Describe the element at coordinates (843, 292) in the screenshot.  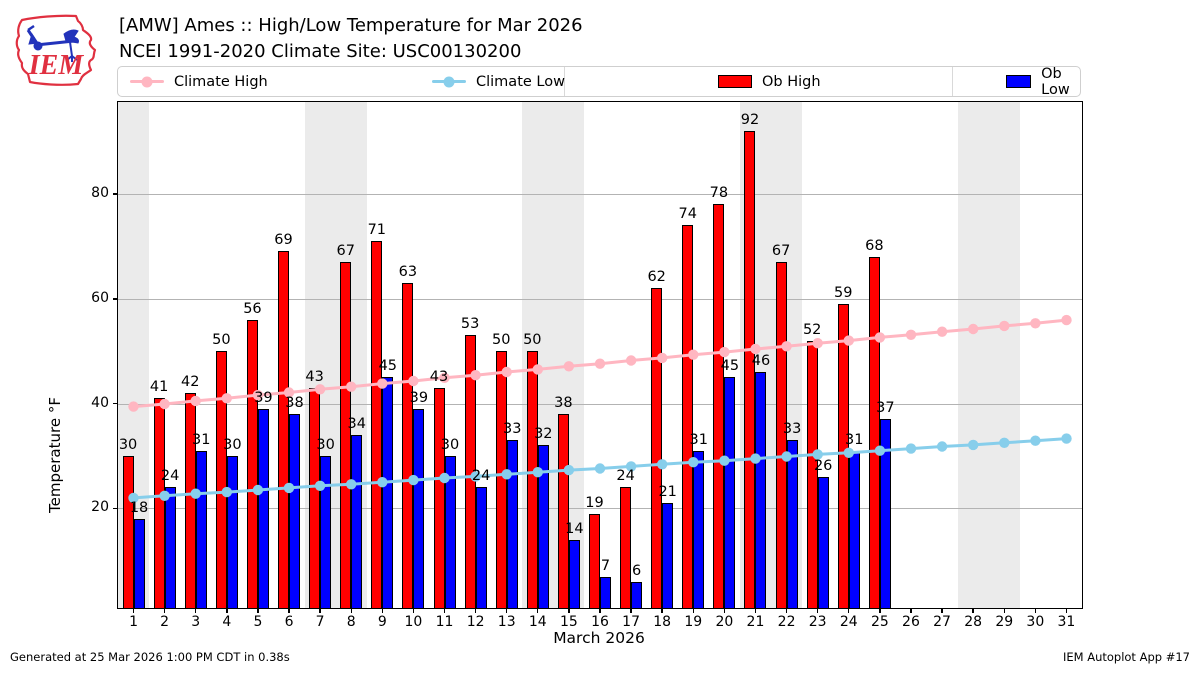
I see `ob-high-value: 59` at that location.